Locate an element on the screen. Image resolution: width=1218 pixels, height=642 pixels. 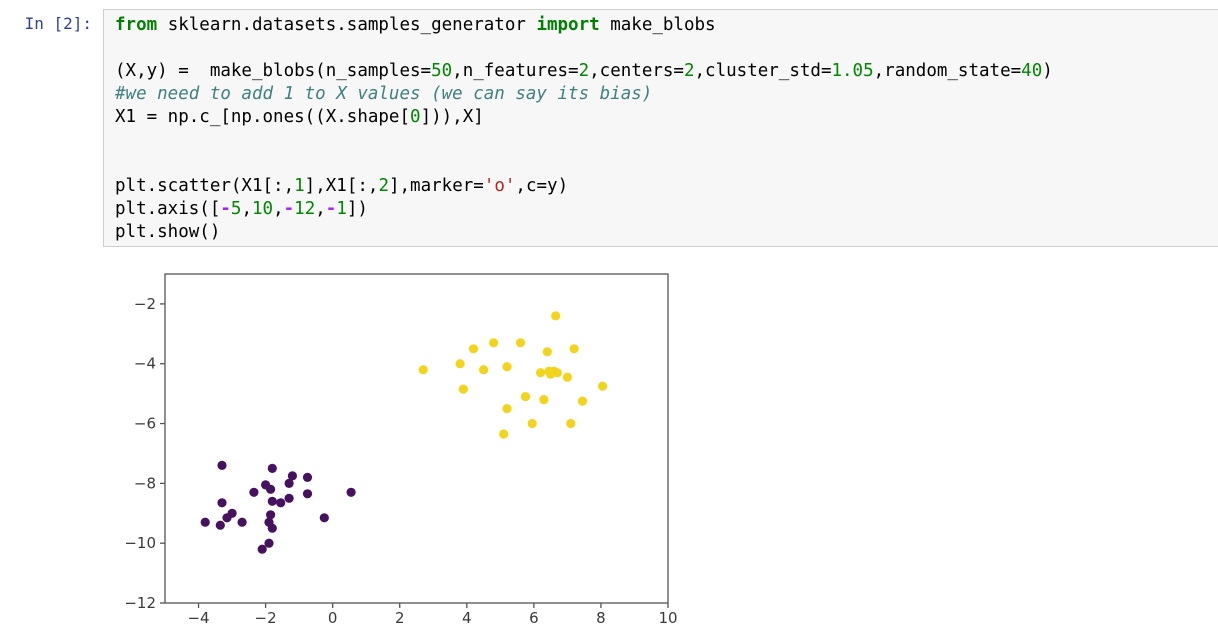
code-token-num: 10 is located at coordinates (263, 209).